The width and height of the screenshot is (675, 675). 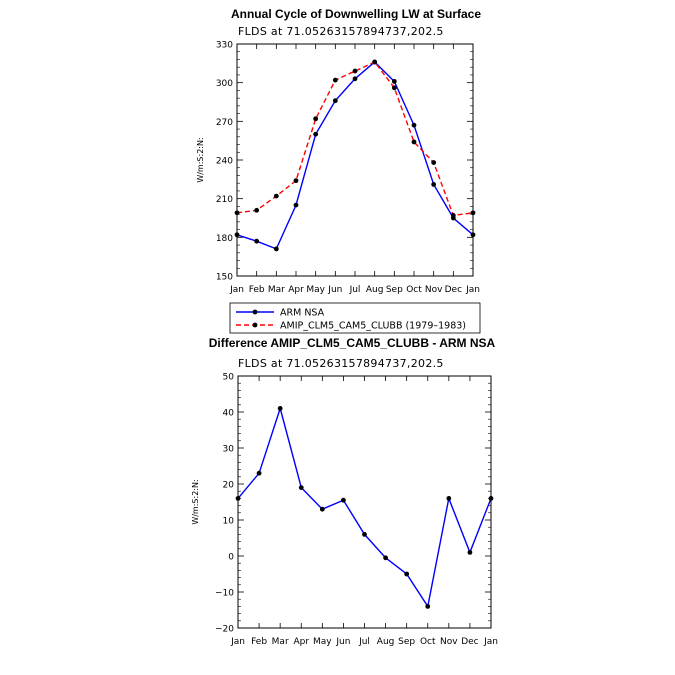 What do you see at coordinates (373, 326) in the screenshot?
I see `legend-label-model: AMIP_CLM5_CAM5_CLUBB (1979–1983)` at bounding box center [373, 326].